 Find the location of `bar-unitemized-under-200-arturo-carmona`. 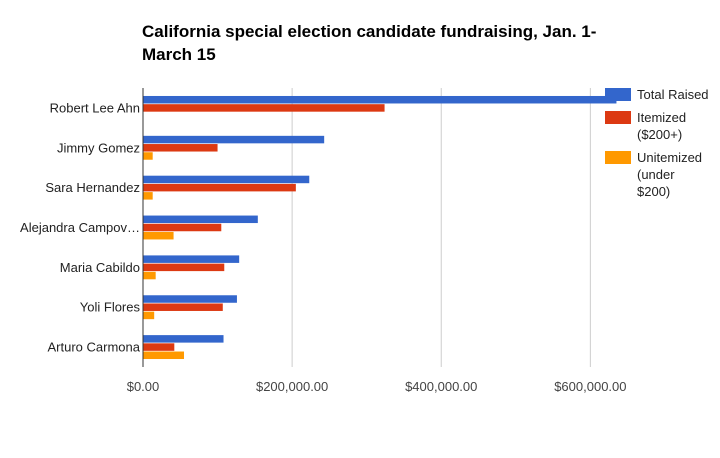

bar-unitemized-under-200-arturo-carmona is located at coordinates (164, 355).